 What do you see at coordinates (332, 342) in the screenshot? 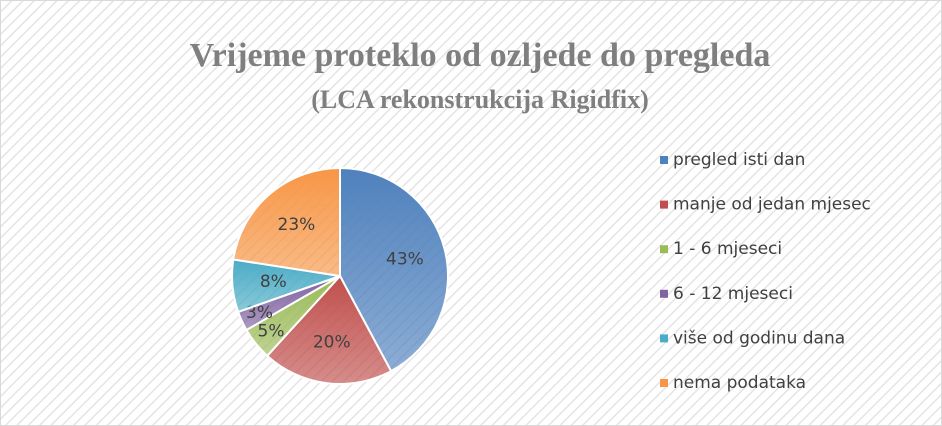
I see `data-label: 20%` at bounding box center [332, 342].